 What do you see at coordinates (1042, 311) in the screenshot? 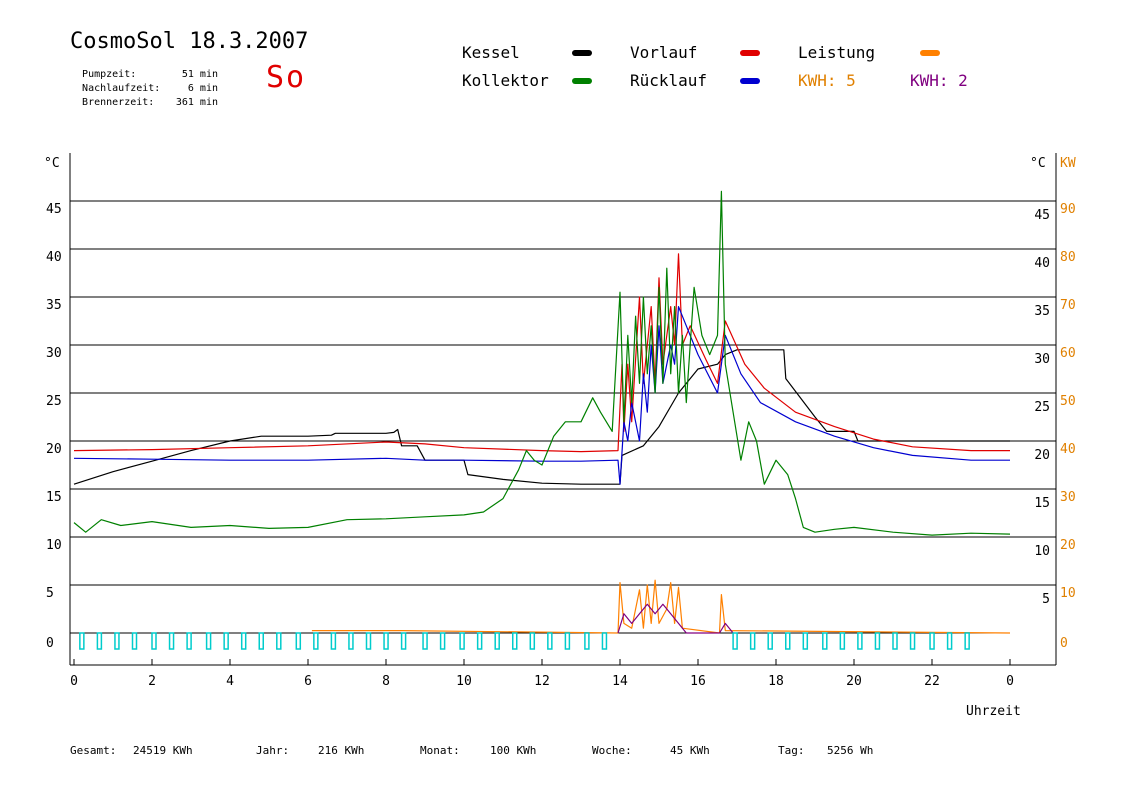
I see `y-tick-right-35: 35` at bounding box center [1042, 311].